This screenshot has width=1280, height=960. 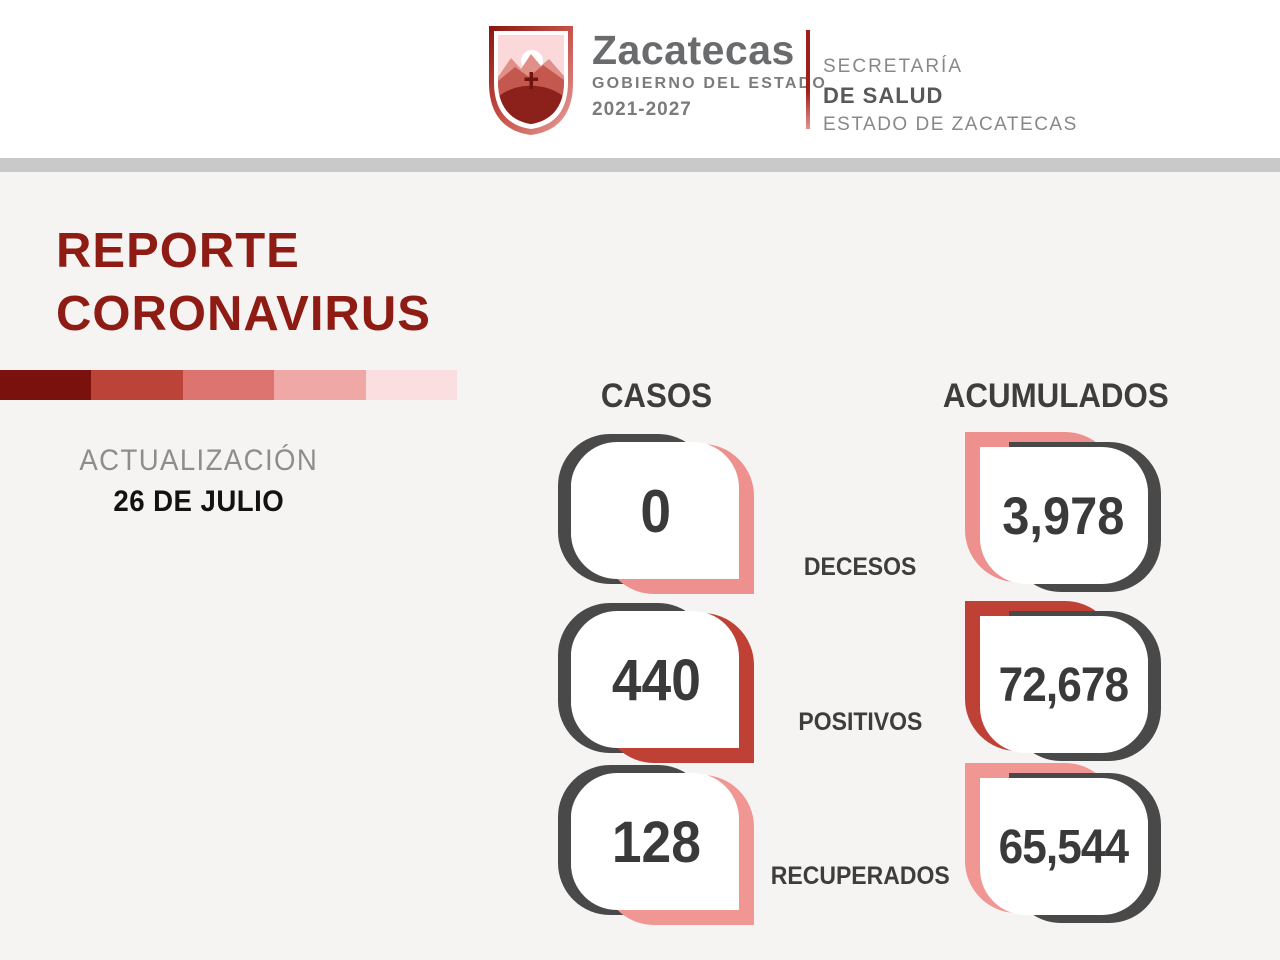 I want to click on page-title-line2: CORONAVIRUS, so click(x=243, y=314).